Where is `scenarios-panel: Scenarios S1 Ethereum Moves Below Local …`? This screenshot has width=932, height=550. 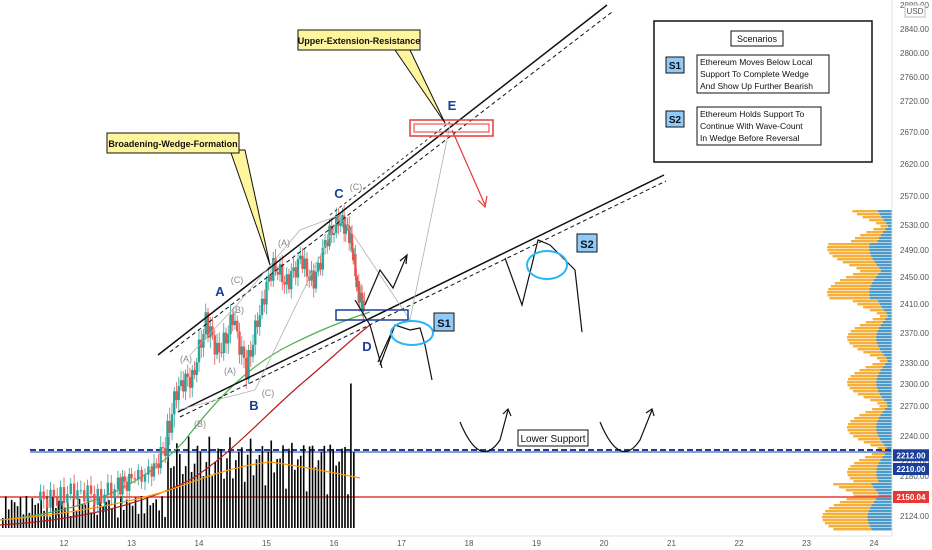
scenarios-panel: Scenarios S1 Ethereum Moves Below Local … is located at coordinates (763, 91).